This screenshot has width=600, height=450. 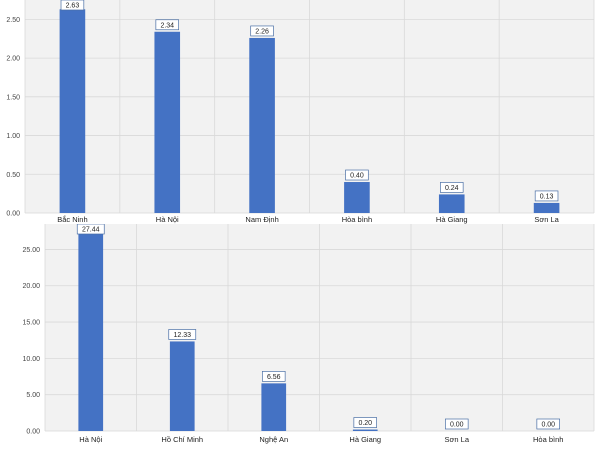 What do you see at coordinates (31, 359) in the screenshot?
I see `y-tick-label: 10.00` at bounding box center [31, 359].